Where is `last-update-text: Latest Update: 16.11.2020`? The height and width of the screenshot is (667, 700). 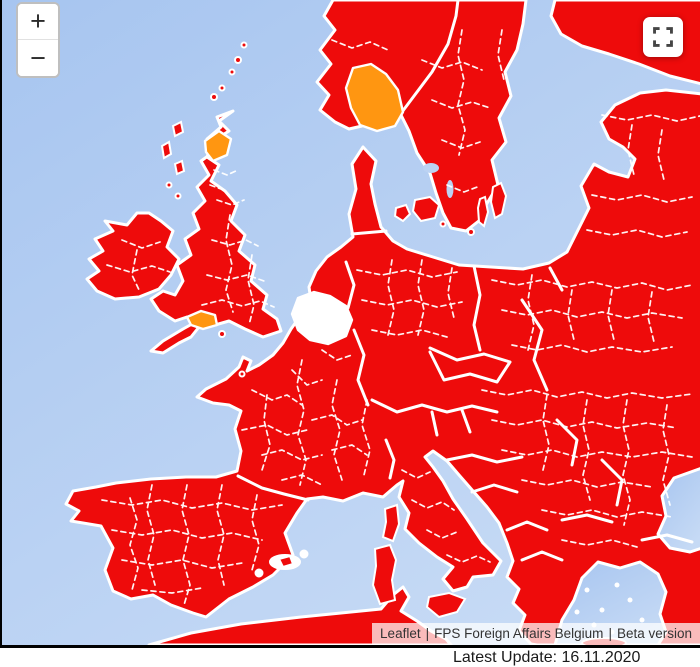 last-update-text: Latest Update: 16.11.2020 is located at coordinates (547, 657).